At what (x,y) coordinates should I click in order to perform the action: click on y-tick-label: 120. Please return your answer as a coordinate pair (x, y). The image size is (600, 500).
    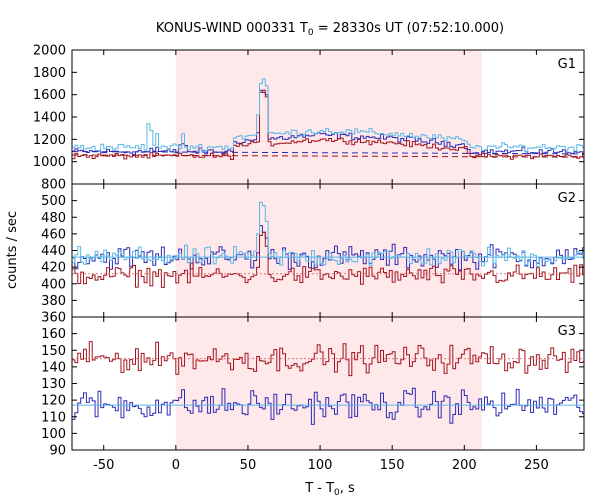
    Looking at the image, I should click on (53, 401).